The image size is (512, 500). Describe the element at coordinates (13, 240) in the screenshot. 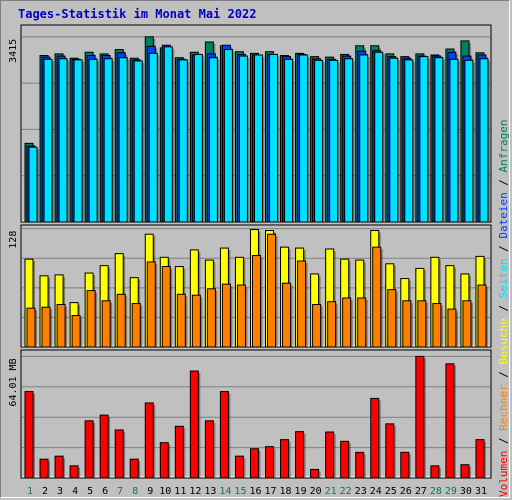

I see `y-axis-max-label: 128` at that location.